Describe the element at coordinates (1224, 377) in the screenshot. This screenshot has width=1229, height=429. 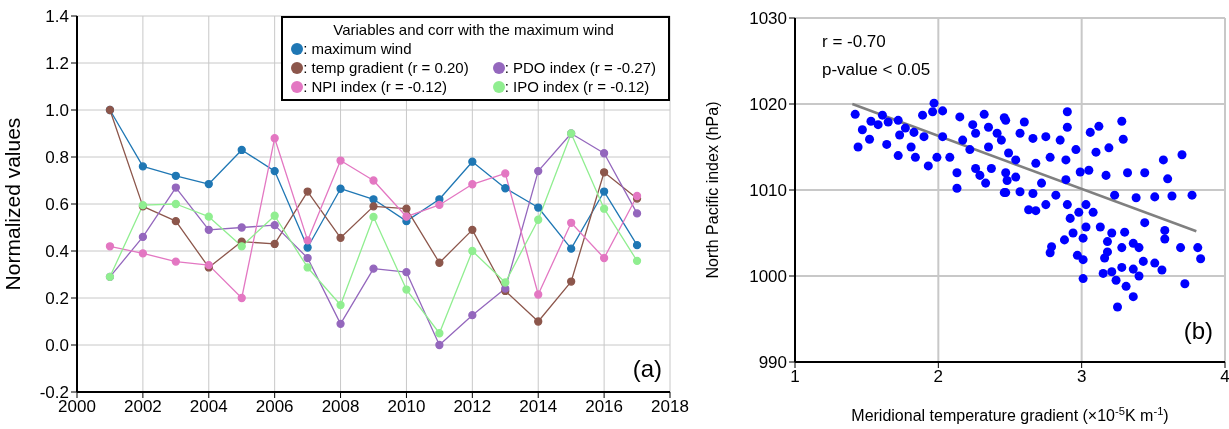
I see `x-tick-label: 4` at that location.